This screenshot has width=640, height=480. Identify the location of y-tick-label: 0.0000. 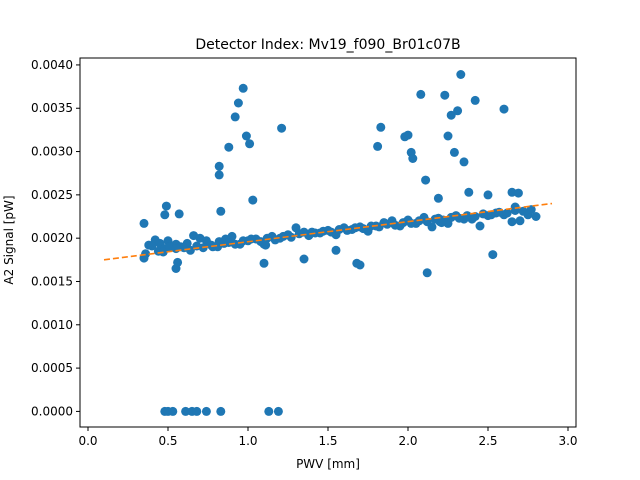
(52, 411).